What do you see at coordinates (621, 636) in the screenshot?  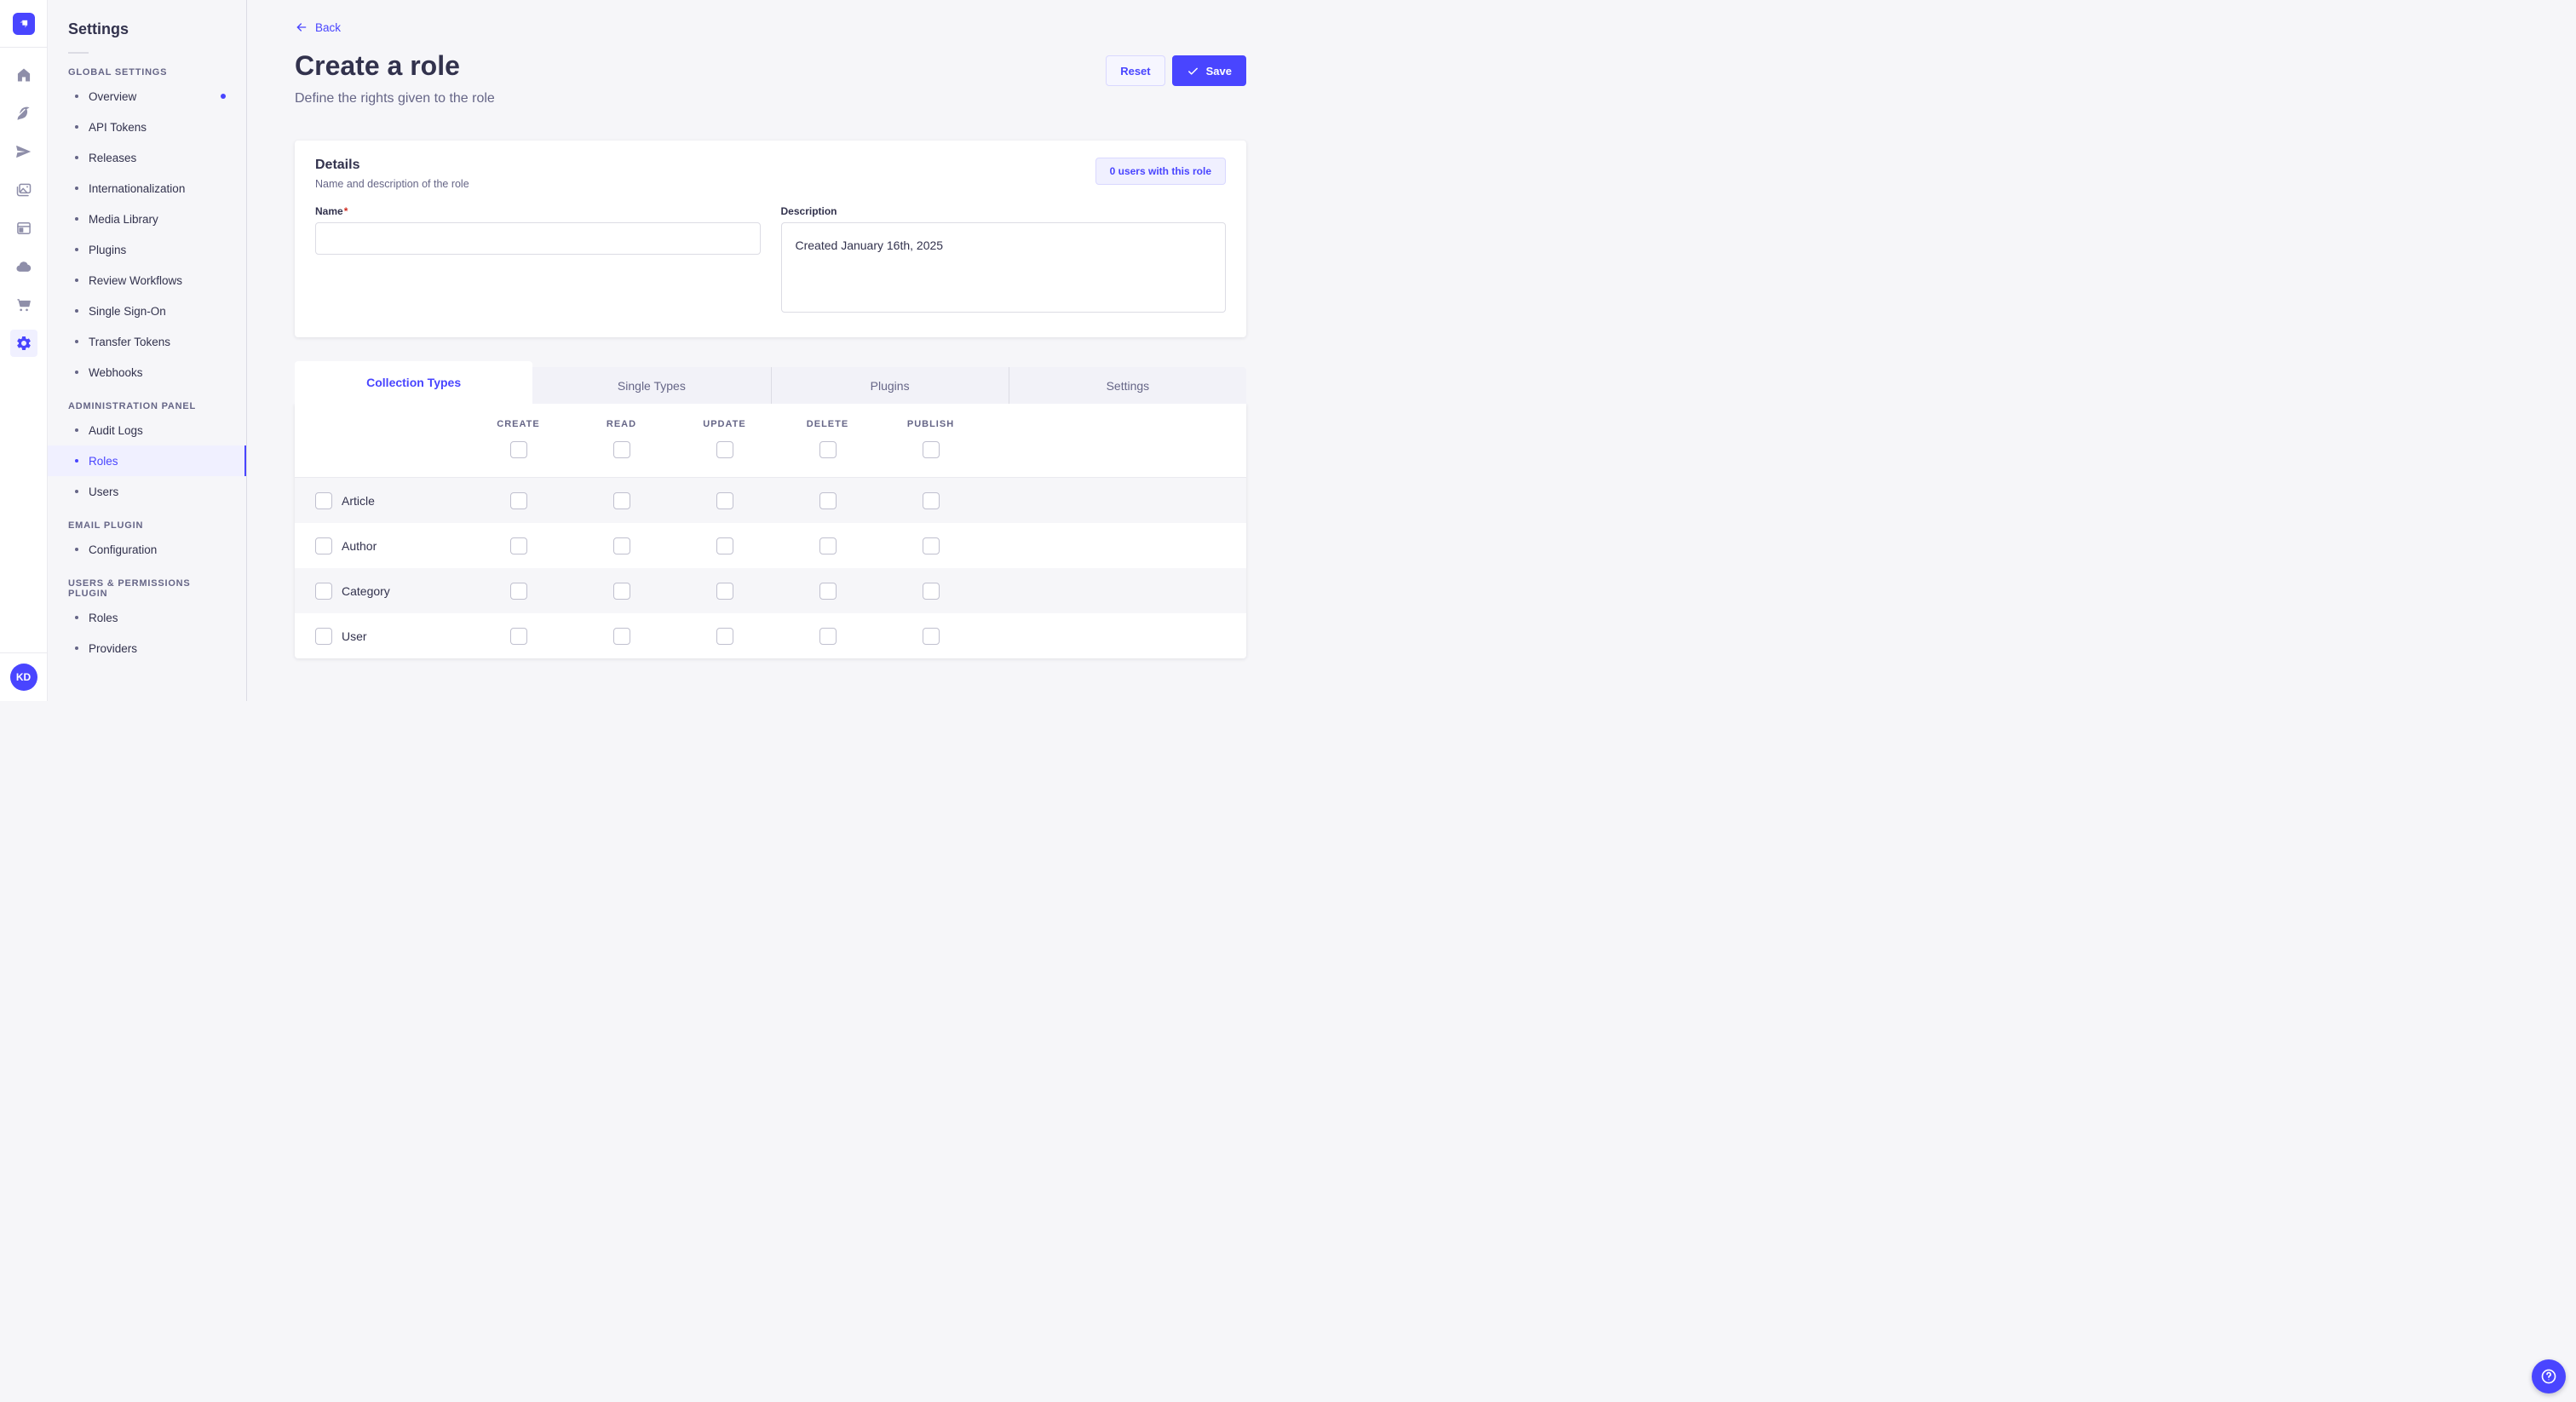 I see `checkbox-user-read` at bounding box center [621, 636].